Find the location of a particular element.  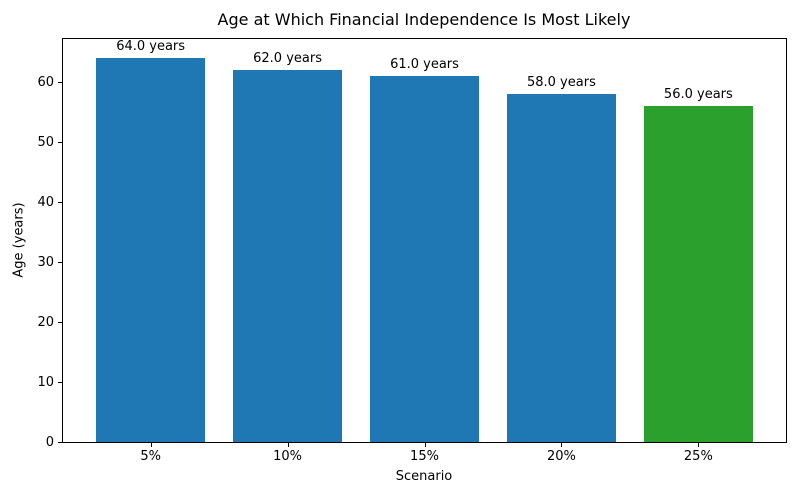

x-axis-label: Scenario is located at coordinates (424, 476).